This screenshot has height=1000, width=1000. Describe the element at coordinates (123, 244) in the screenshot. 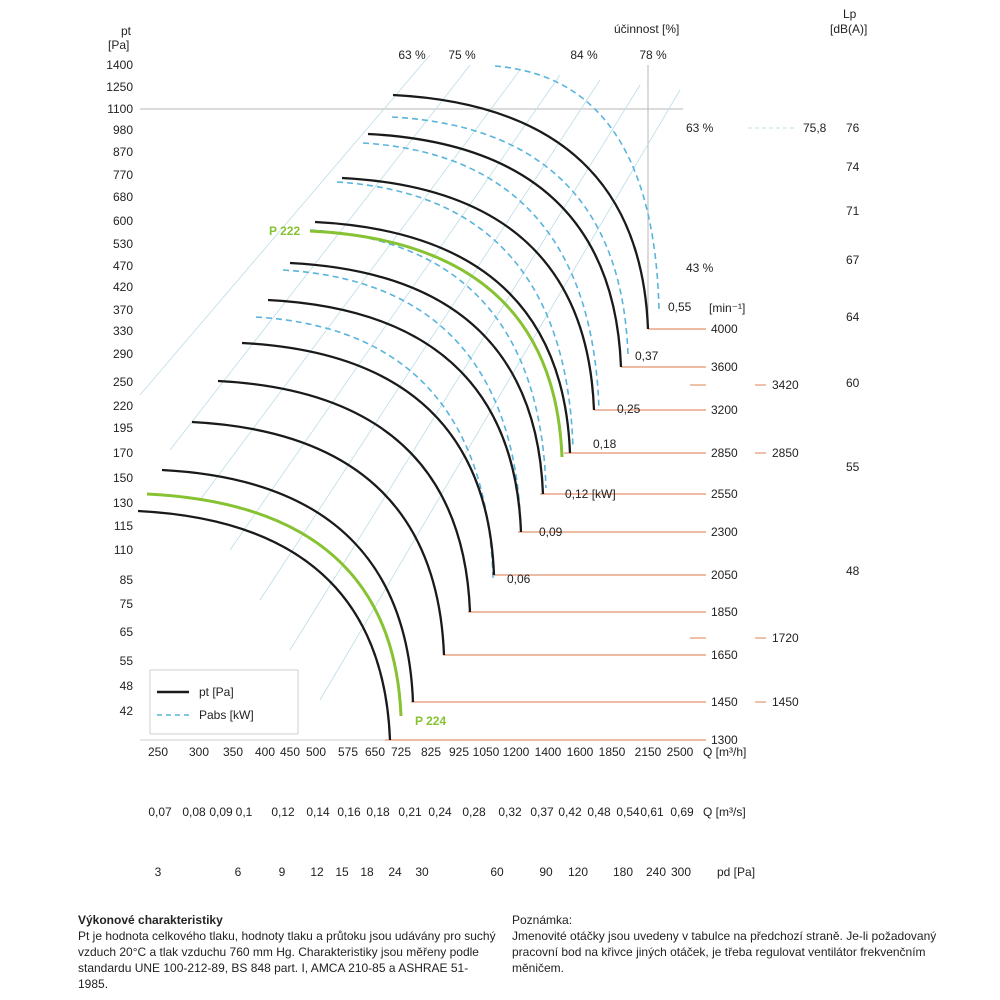

I see `y-left-tick: 530` at that location.